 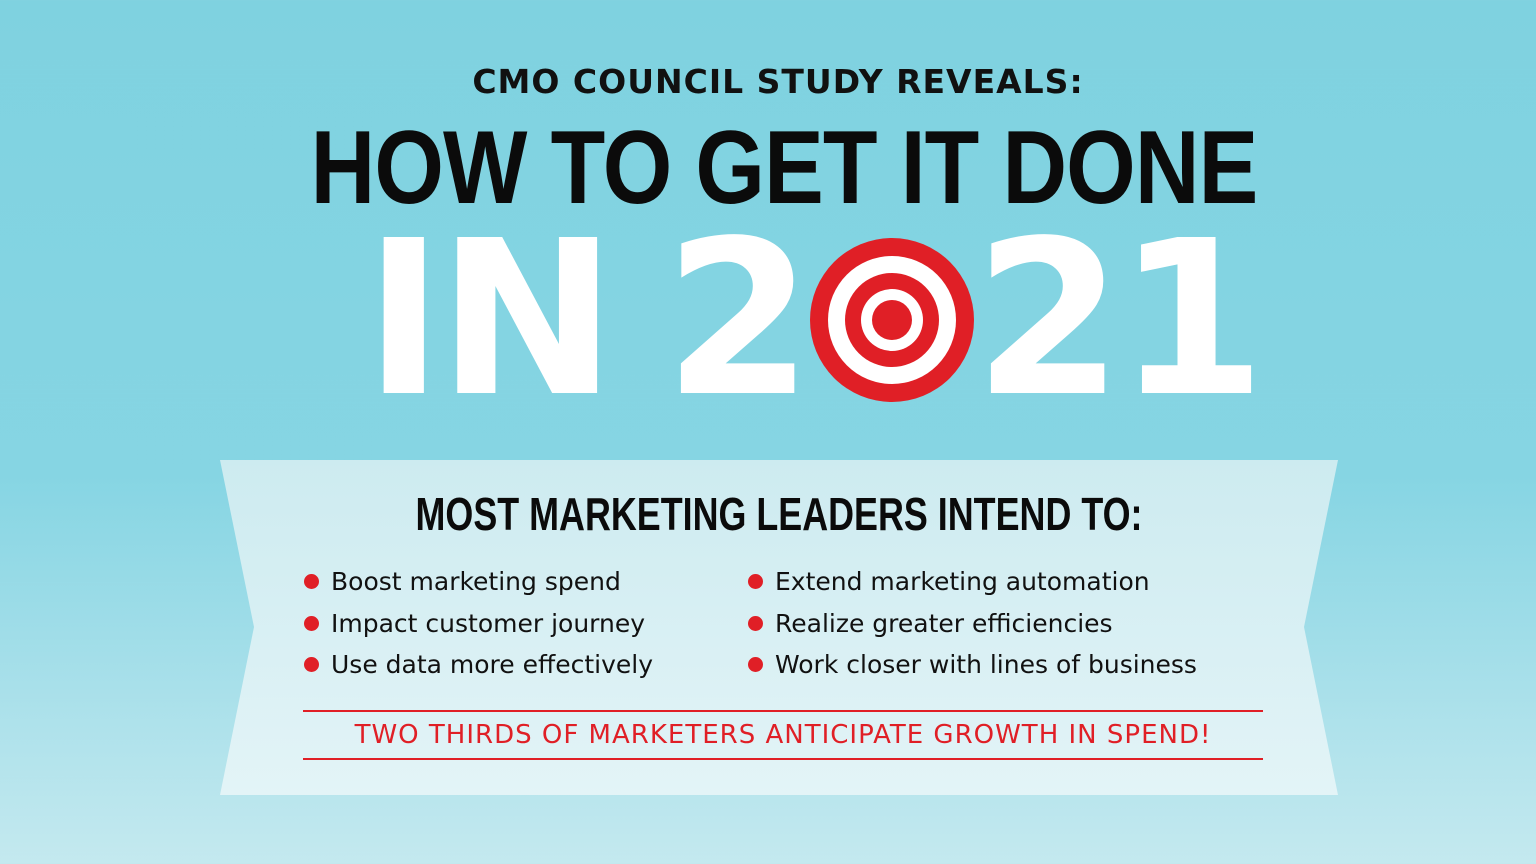 What do you see at coordinates (1120, 319) in the screenshot?
I see `year-last-digits: 21` at bounding box center [1120, 319].